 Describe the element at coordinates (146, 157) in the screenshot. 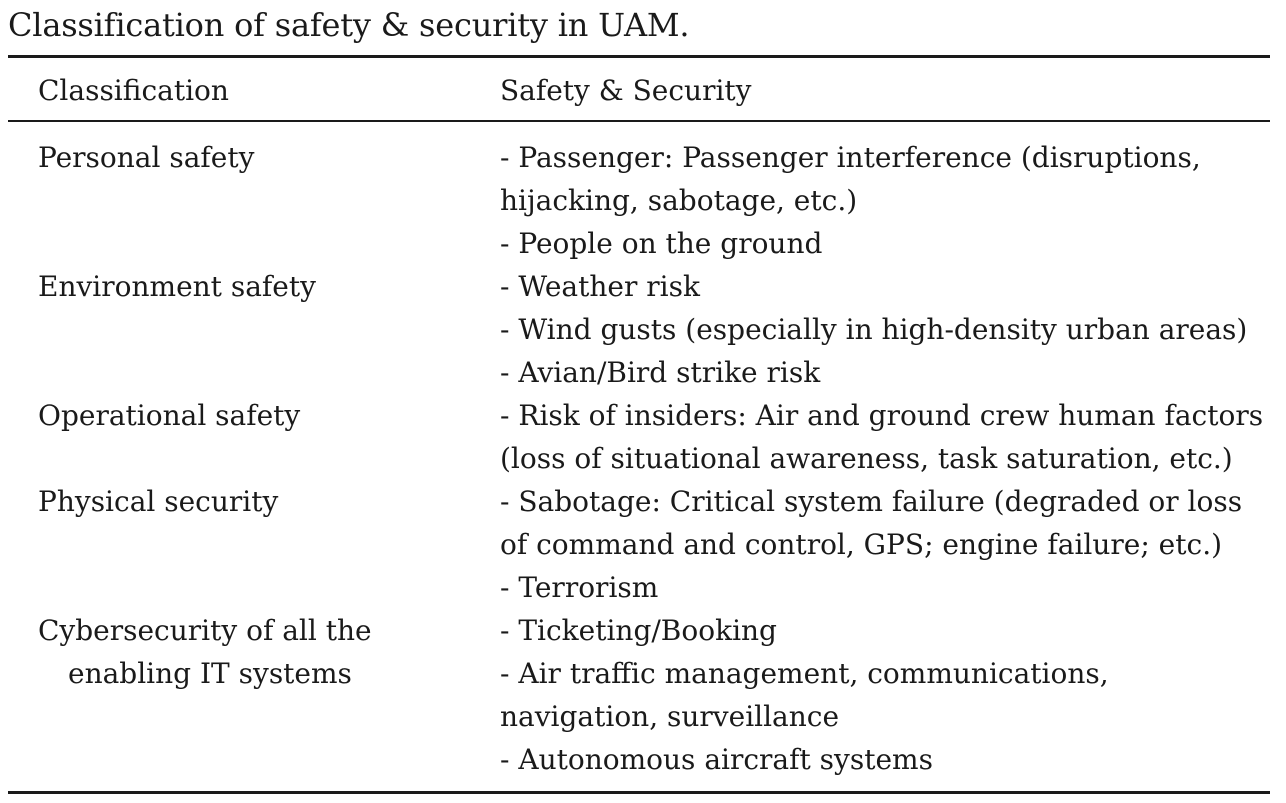

I see `classification-line: Personal safety` at that location.